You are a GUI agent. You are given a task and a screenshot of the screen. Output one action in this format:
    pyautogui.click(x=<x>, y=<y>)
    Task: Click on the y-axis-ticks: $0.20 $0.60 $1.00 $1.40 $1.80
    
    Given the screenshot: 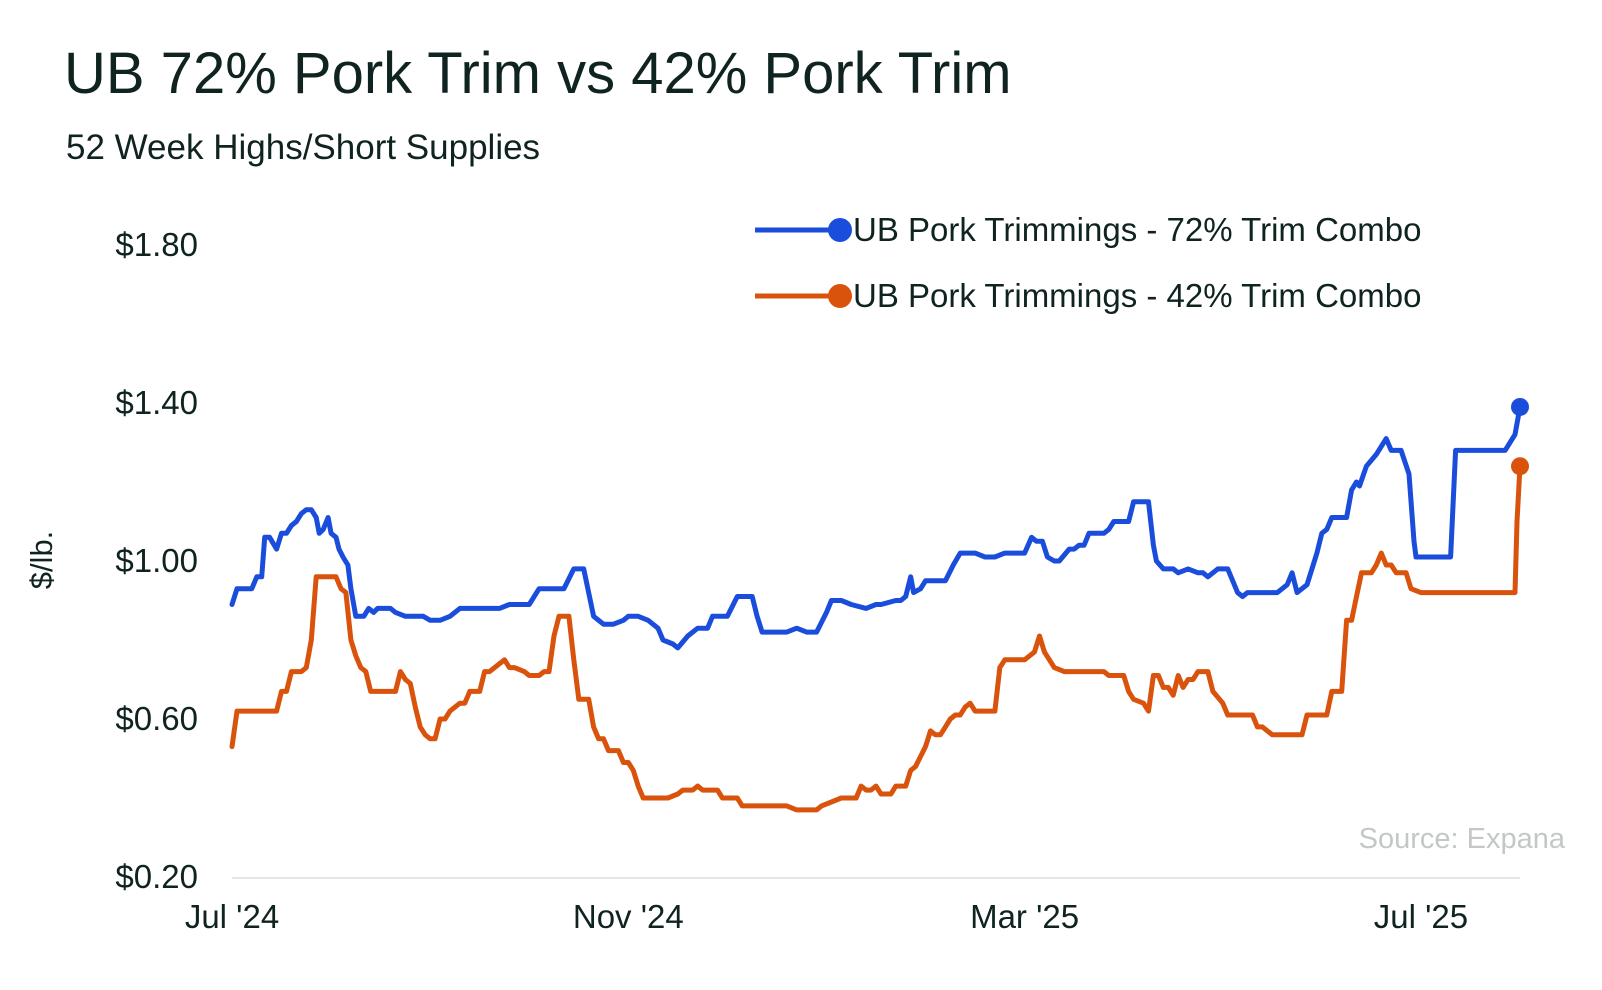 What is the action you would take?
    pyautogui.click(x=156, y=560)
    